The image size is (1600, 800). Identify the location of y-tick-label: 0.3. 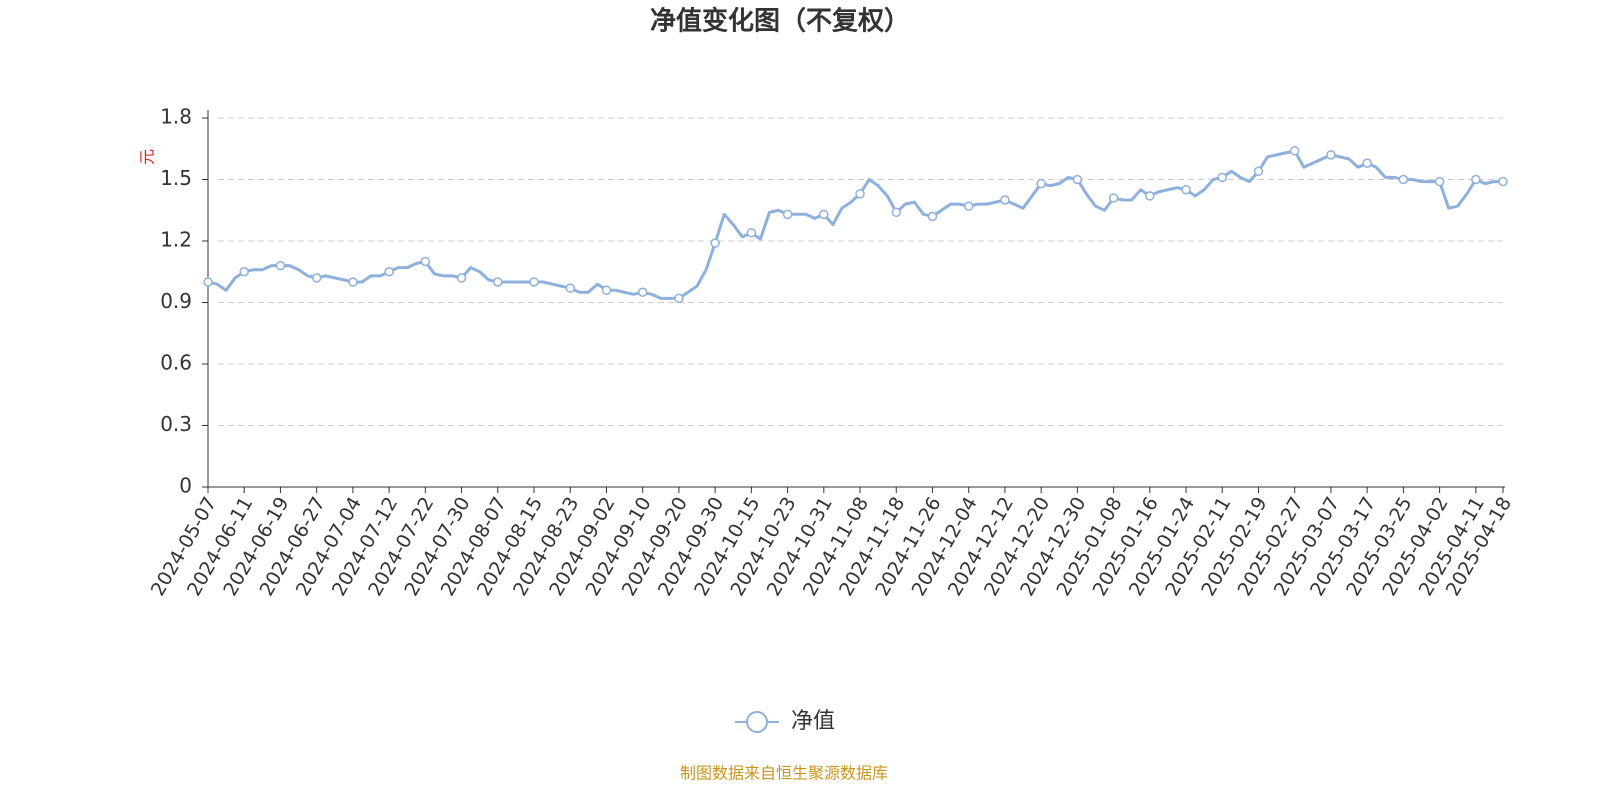
(176, 424).